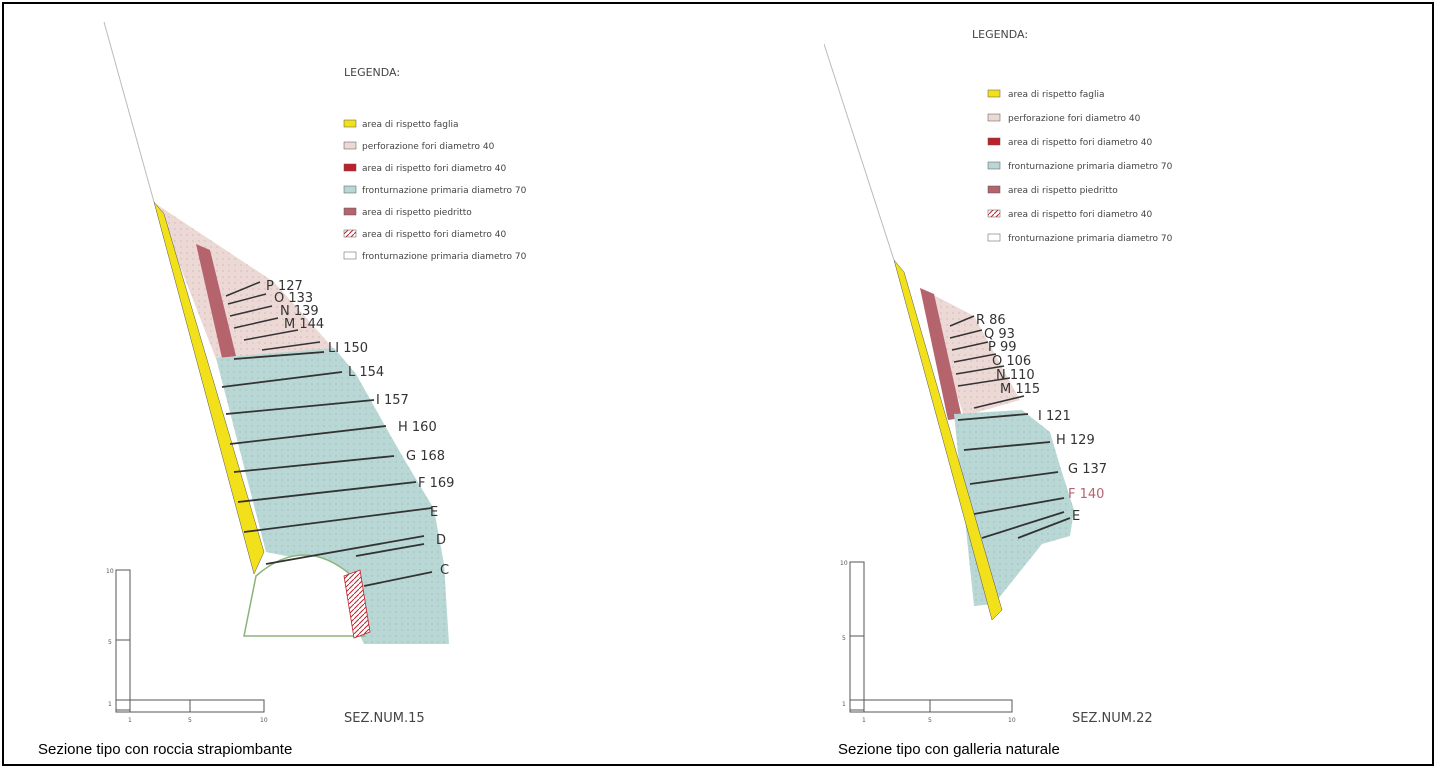 The width and height of the screenshot is (1440, 772). What do you see at coordinates (1087, 469) in the screenshot?
I see `row-label: G 137` at bounding box center [1087, 469].